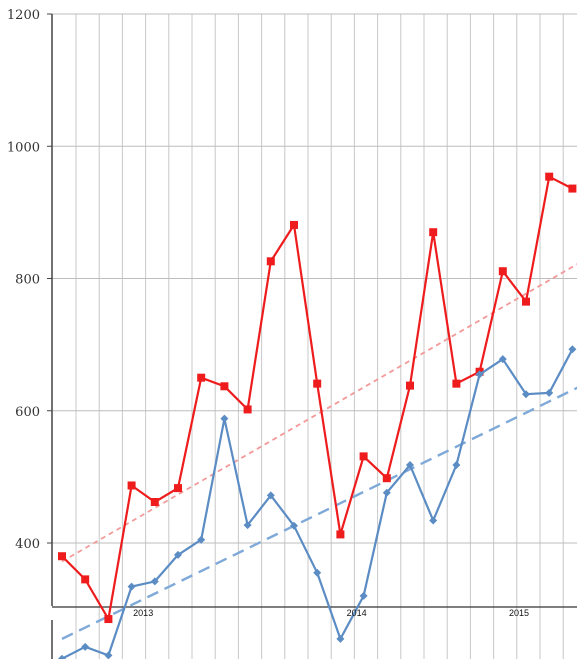 The height and width of the screenshot is (659, 577). I want to click on axis-break, so click(51, 613).